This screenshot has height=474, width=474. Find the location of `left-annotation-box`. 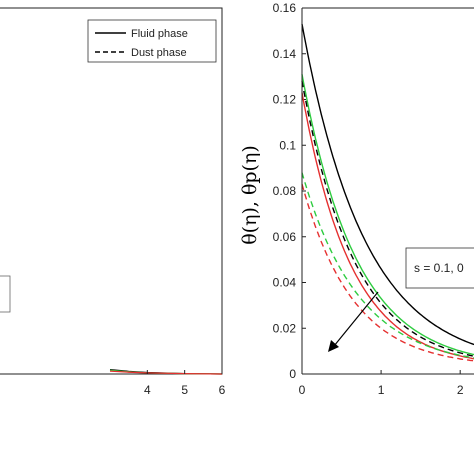

left-annotation-box is located at coordinates (5, 294).